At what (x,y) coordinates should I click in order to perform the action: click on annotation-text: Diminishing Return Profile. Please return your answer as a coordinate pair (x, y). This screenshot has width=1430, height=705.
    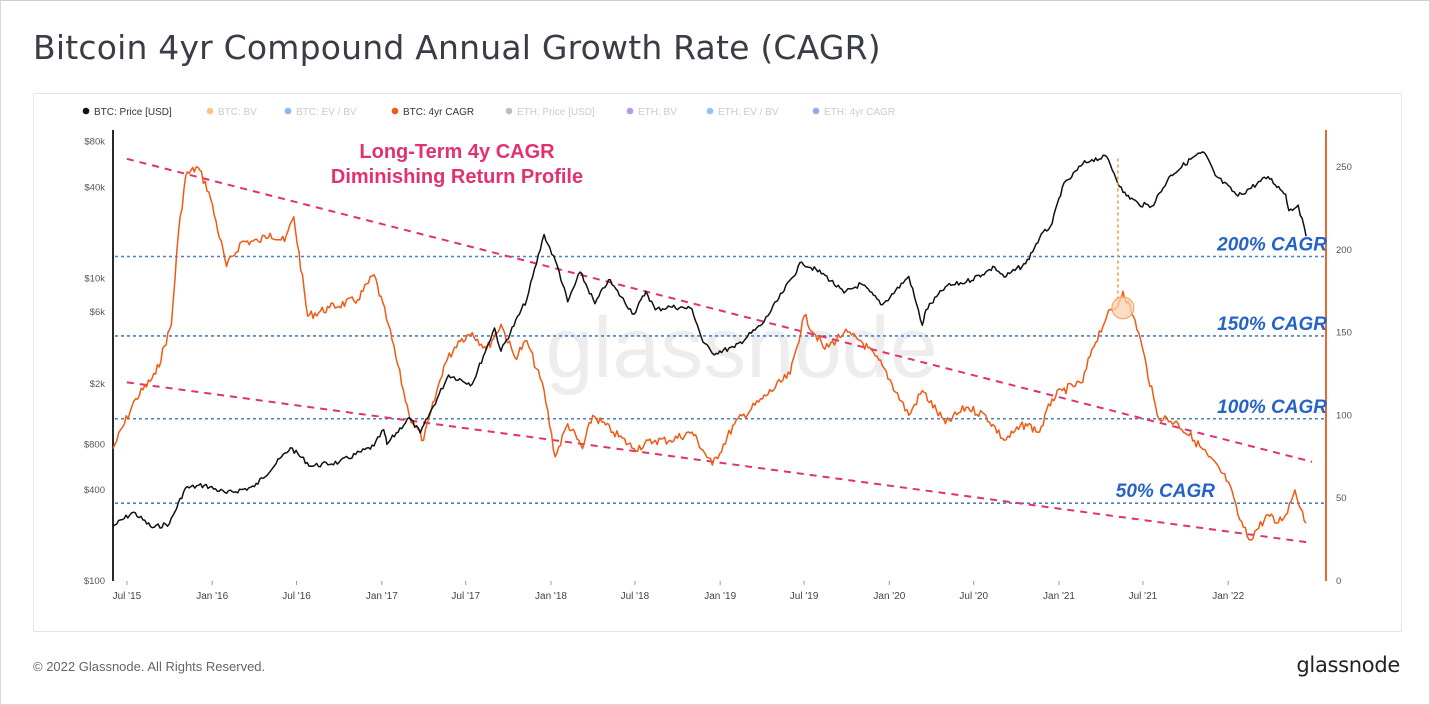
    Looking at the image, I should click on (457, 177).